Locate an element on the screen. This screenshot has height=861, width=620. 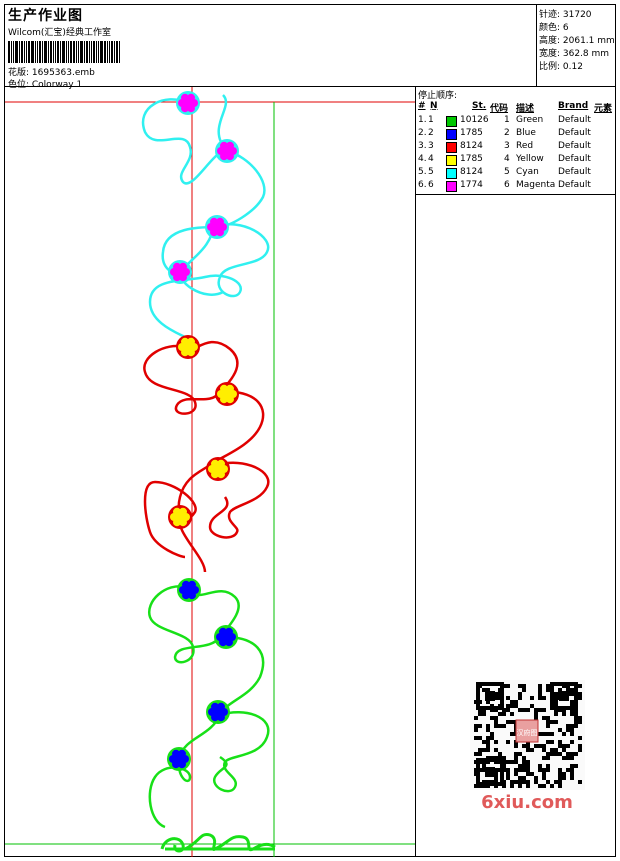
row-hash: 2. is located at coordinates (422, 133).